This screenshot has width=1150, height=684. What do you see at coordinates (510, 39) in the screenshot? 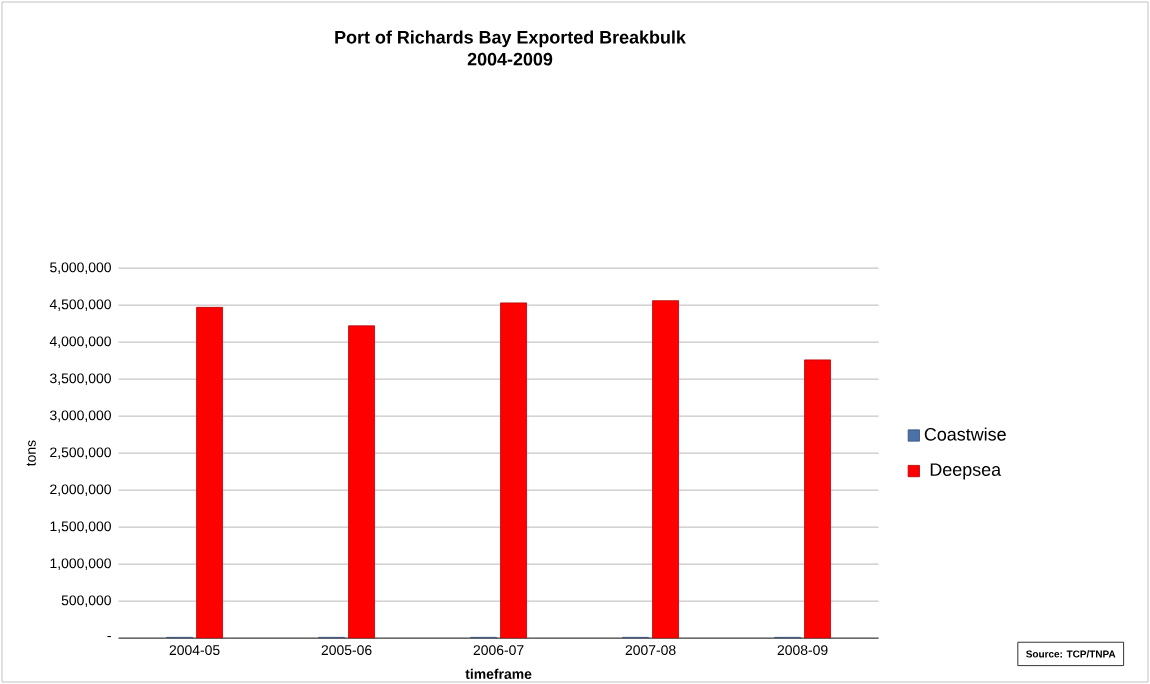
I see `chart-title: Port of Richards Bay Exported Breakbulk` at bounding box center [510, 39].